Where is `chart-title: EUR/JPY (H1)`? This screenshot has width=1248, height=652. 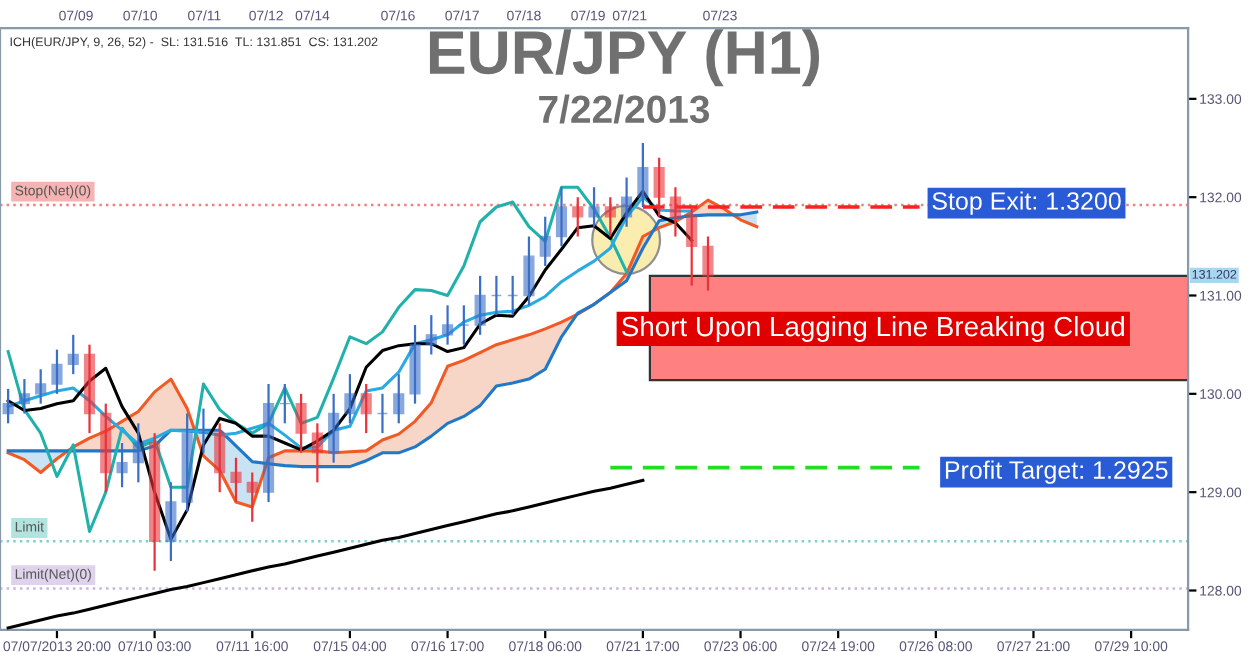 chart-title: EUR/JPY (H1) is located at coordinates (624, 58).